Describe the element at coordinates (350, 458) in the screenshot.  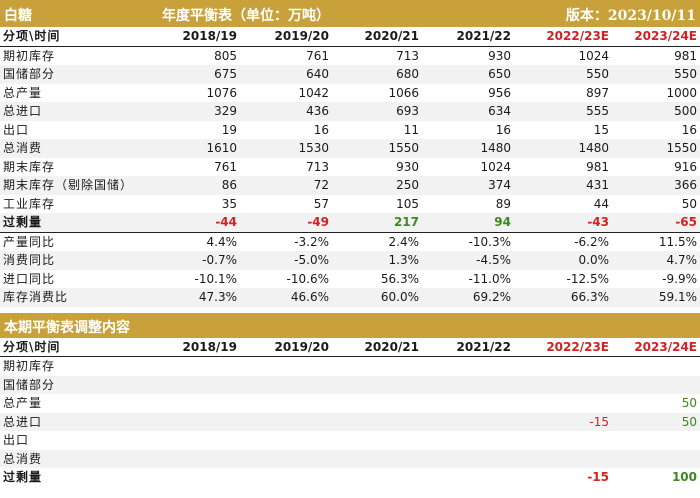
I see `table-row: 总消费` at that location.